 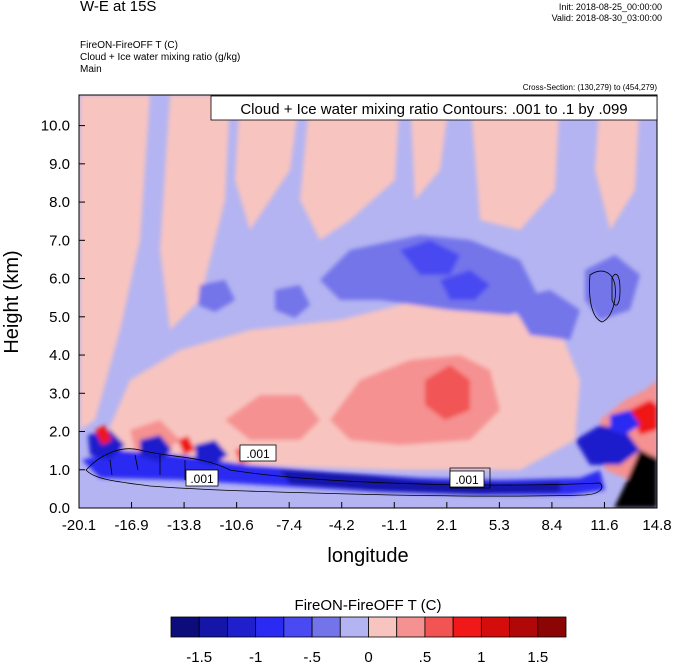 What do you see at coordinates (499, 525) in the screenshot?
I see `x-tick-label: 5.3` at bounding box center [499, 525].